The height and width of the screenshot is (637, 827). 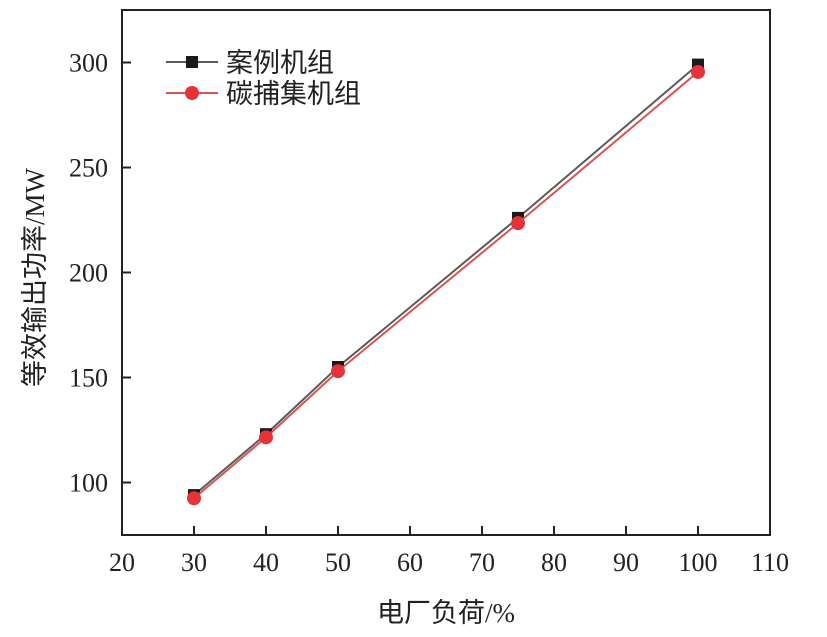 What do you see at coordinates (410, 562) in the screenshot?
I see `x-tick-label-4: 60` at bounding box center [410, 562].